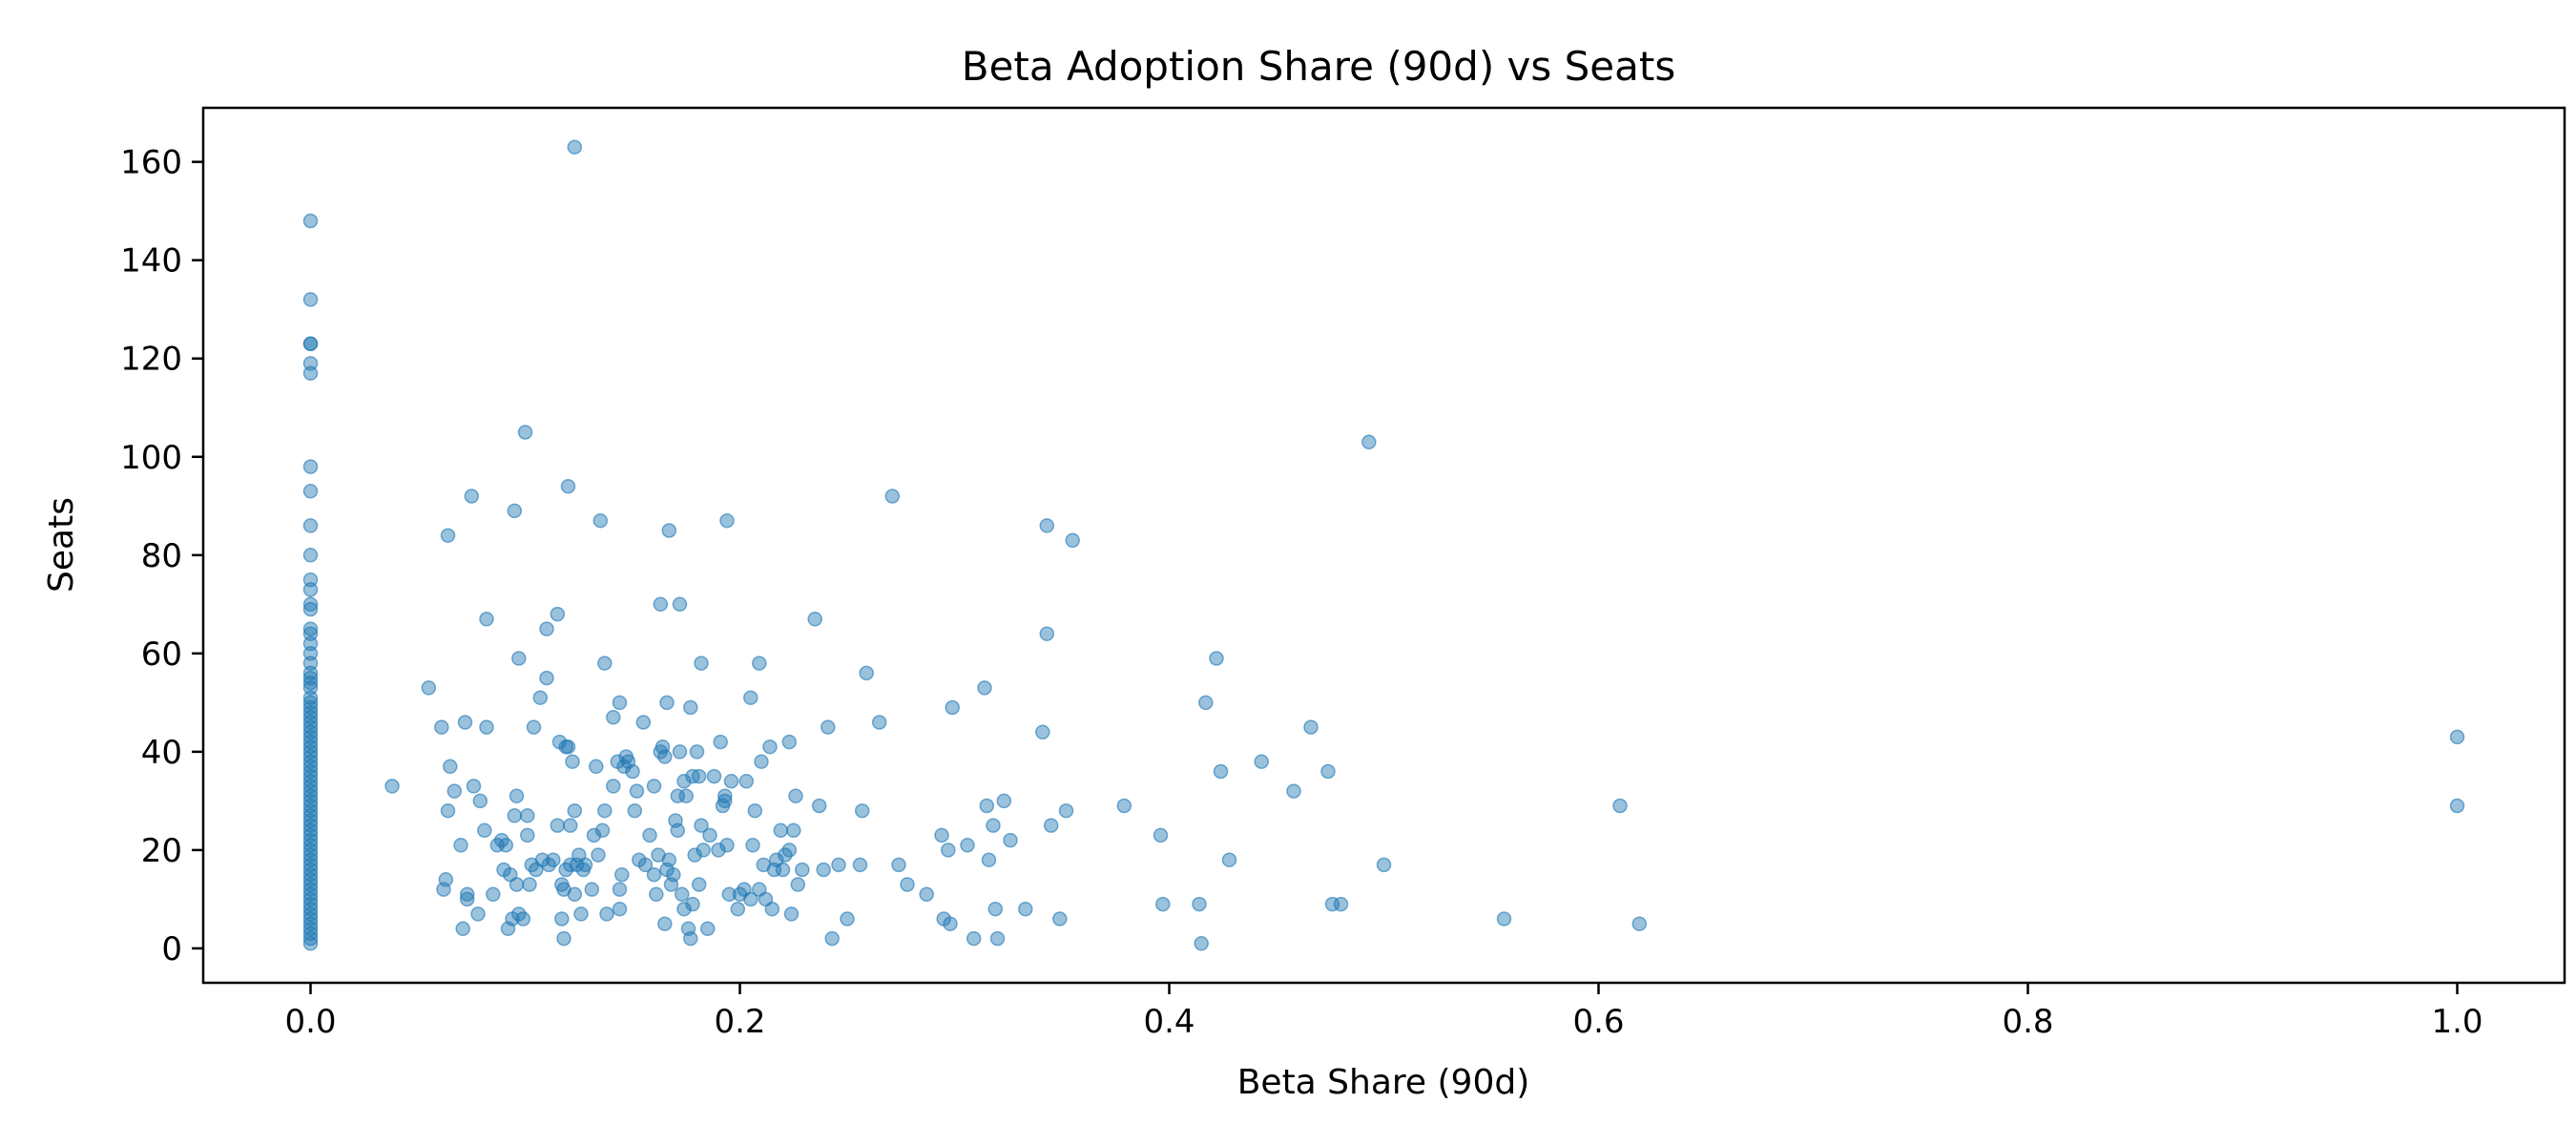  I want to click on x-tick-label: 0.8, so click(2027, 1022).